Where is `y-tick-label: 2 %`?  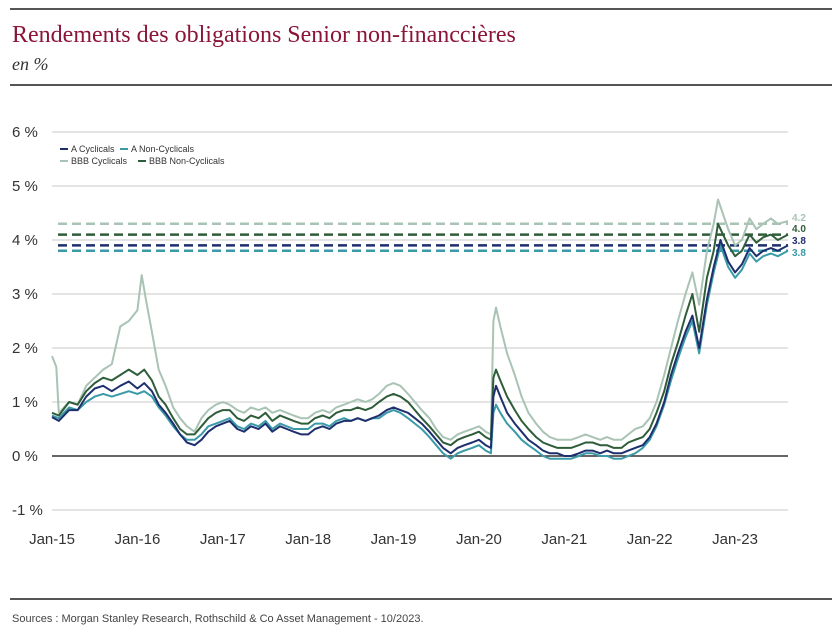
y-tick-label: 2 % is located at coordinates (25, 348).